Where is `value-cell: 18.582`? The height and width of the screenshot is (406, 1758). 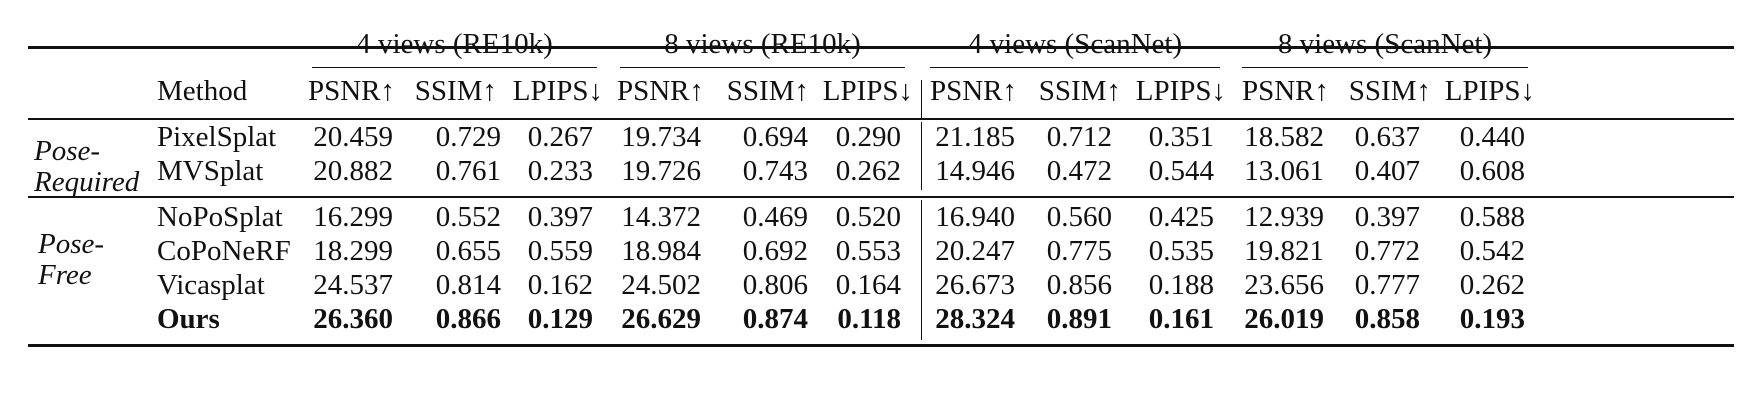
value-cell: 18.582 is located at coordinates (1284, 137).